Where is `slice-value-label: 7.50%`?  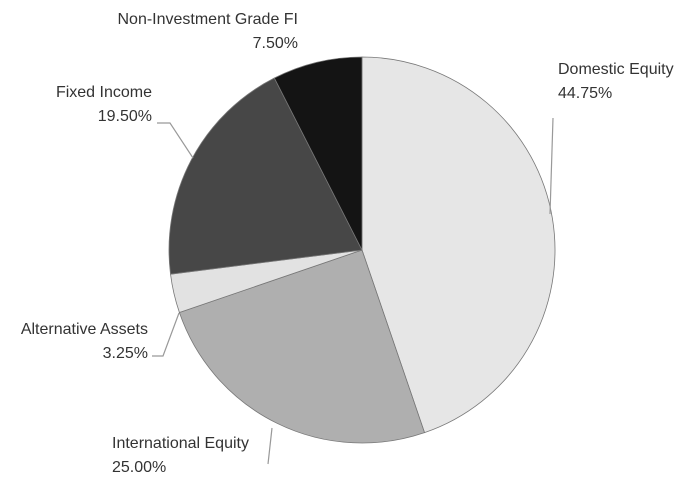 slice-value-label: 7.50% is located at coordinates (275, 43).